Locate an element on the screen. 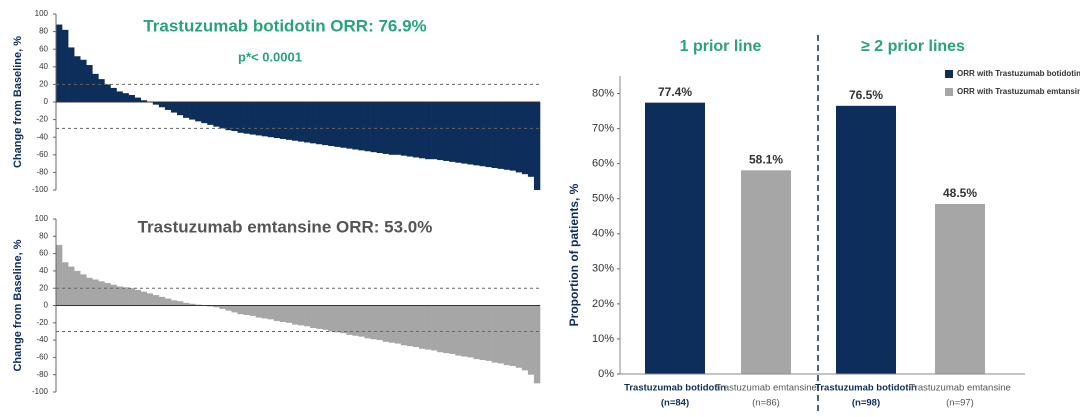 The height and width of the screenshot is (417, 1080). group-label: ≥ 2 prior lines is located at coordinates (913, 46).